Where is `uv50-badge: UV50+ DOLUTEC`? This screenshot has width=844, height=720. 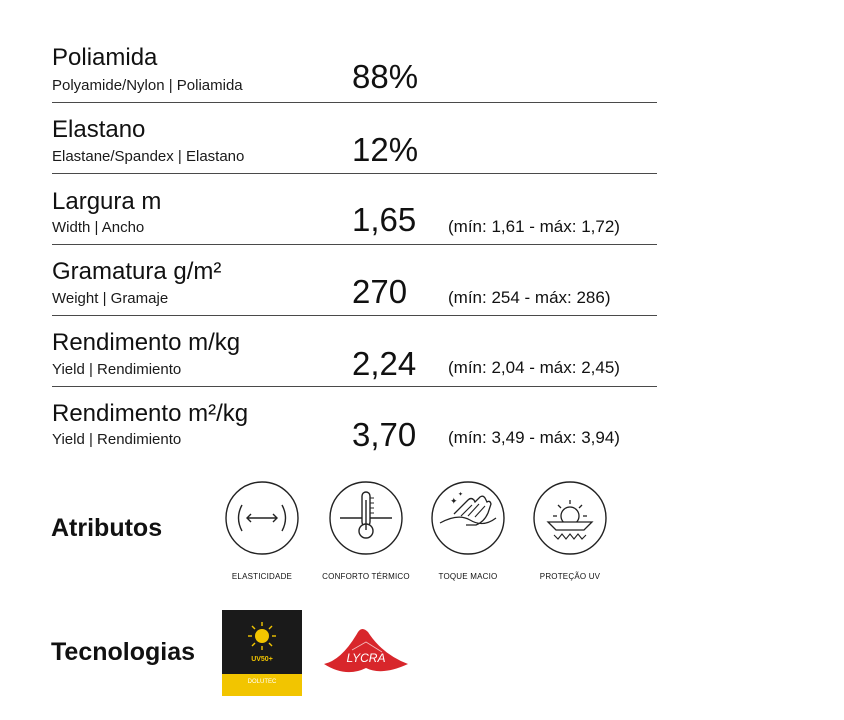
uv50-badge: UV50+ DOLUTEC is located at coordinates (262, 653).